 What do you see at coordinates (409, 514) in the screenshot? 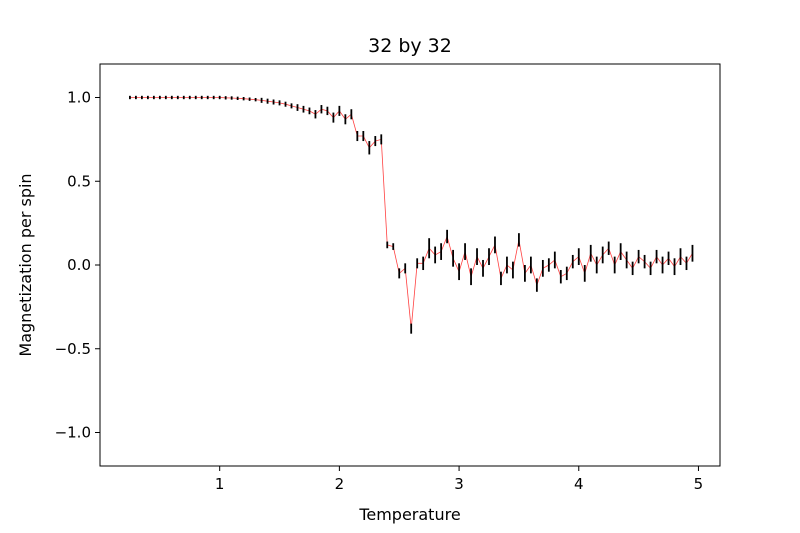
I see `x-axis-label: Temperature` at bounding box center [409, 514].